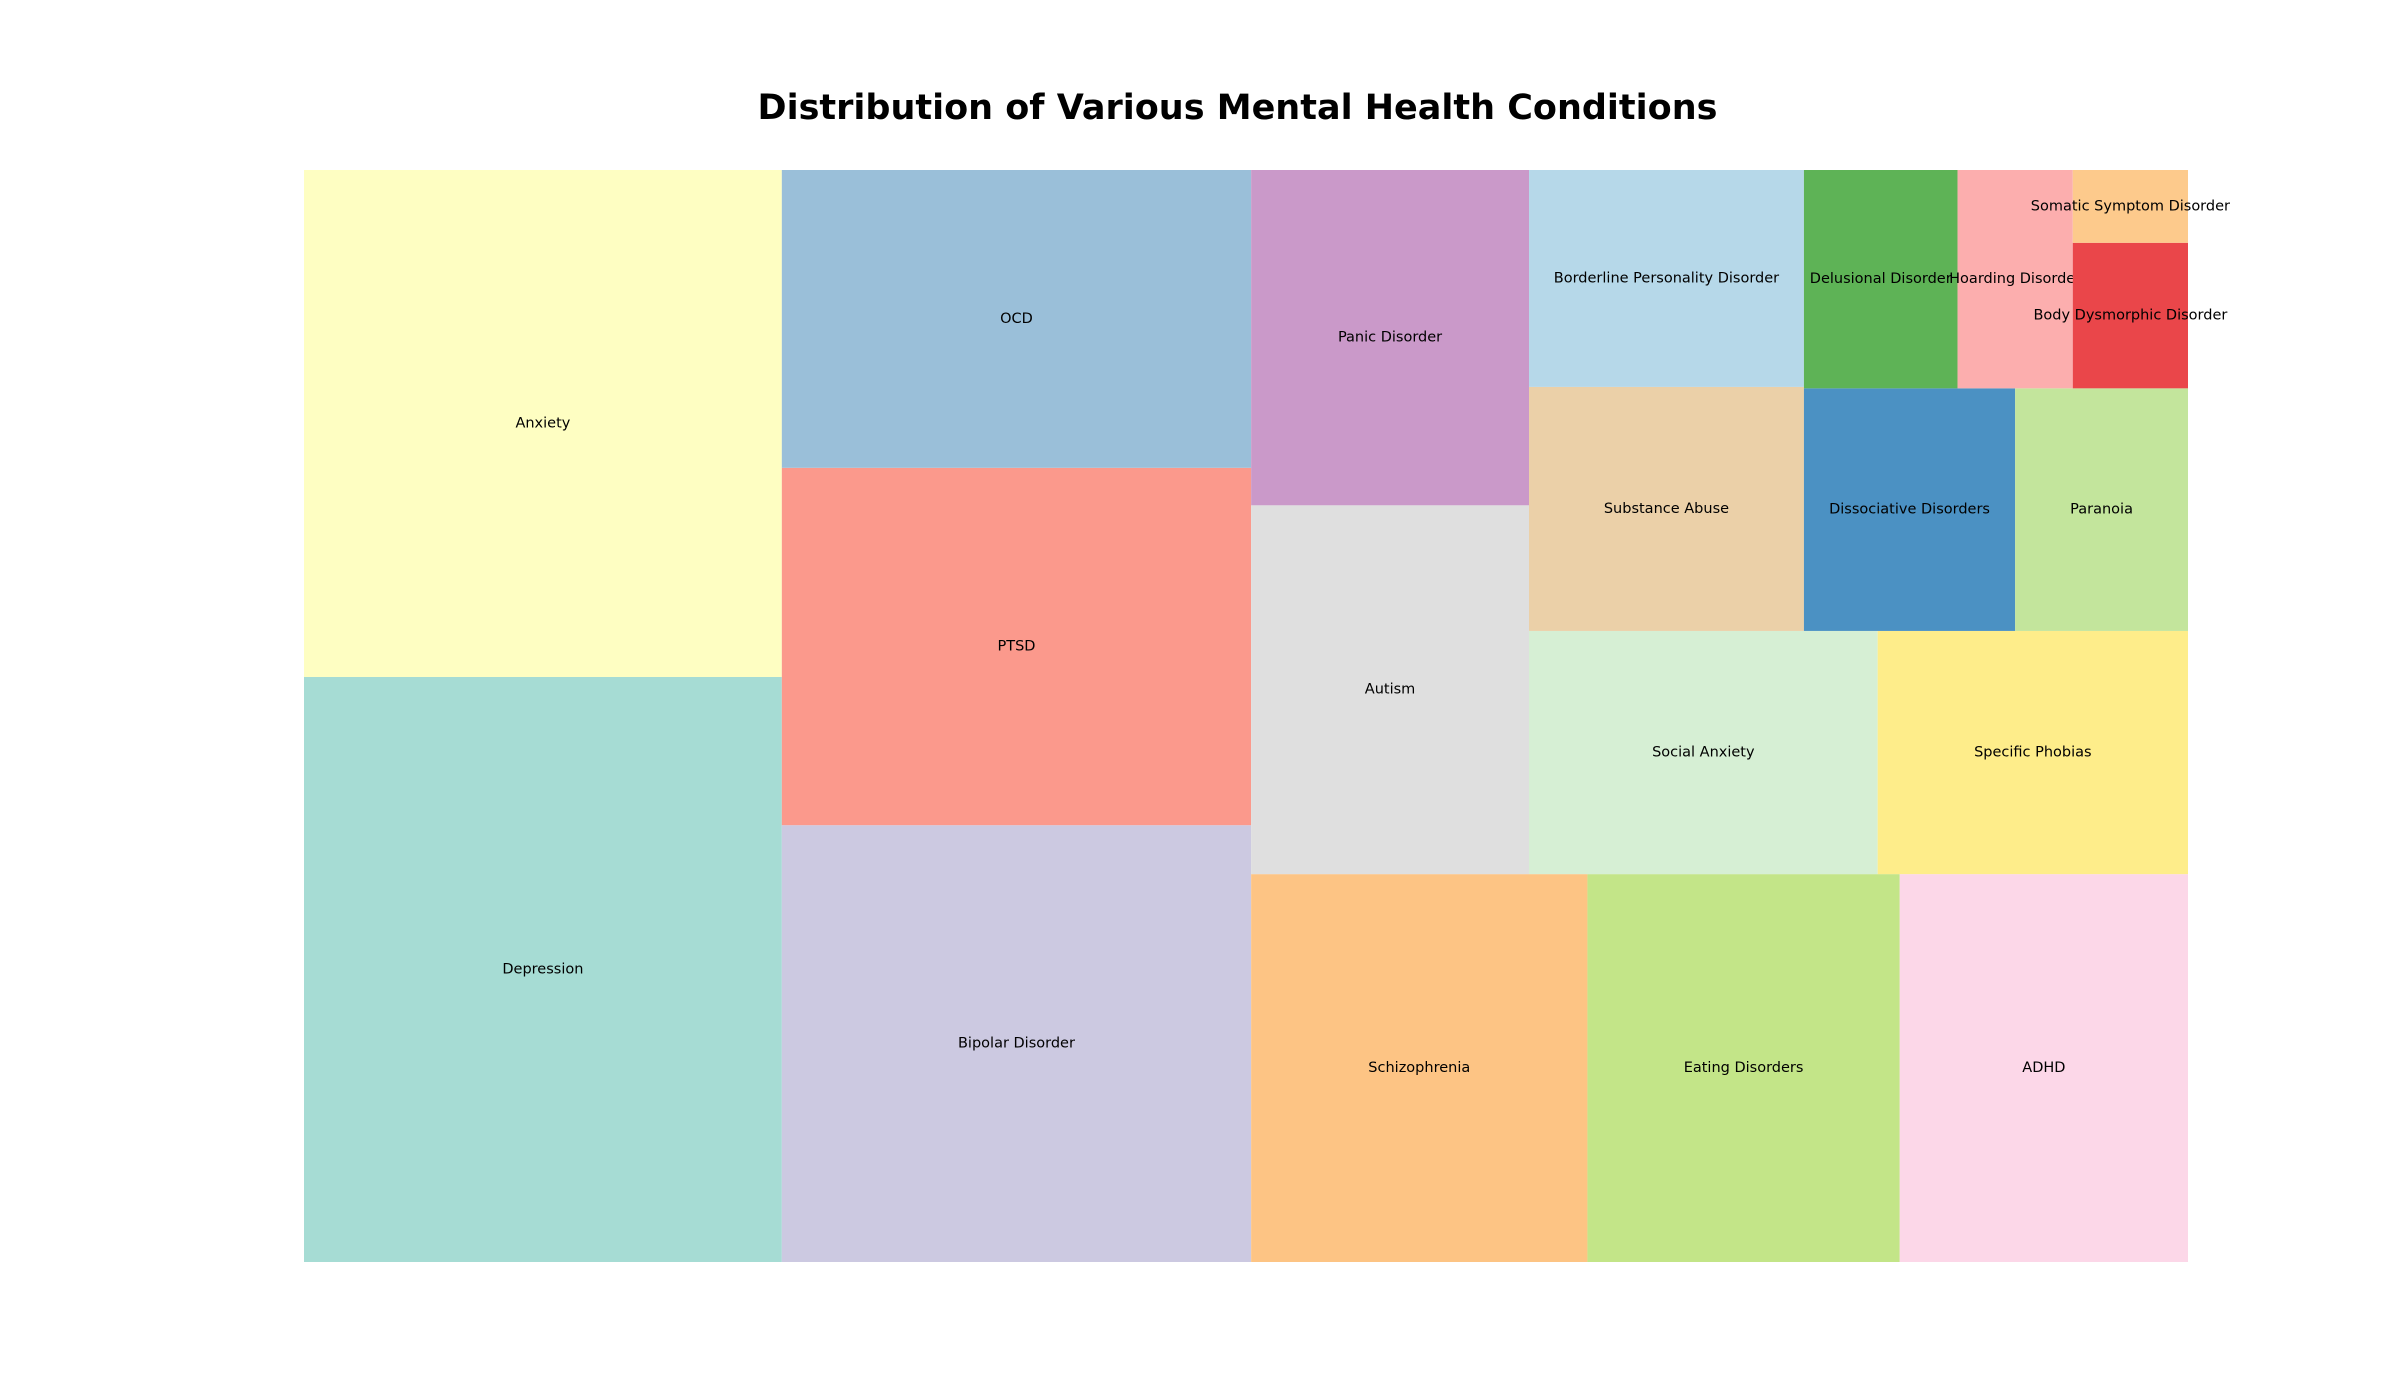  I want to click on cell-label-substance-abuse: Substance Abuse, so click(1666, 509).